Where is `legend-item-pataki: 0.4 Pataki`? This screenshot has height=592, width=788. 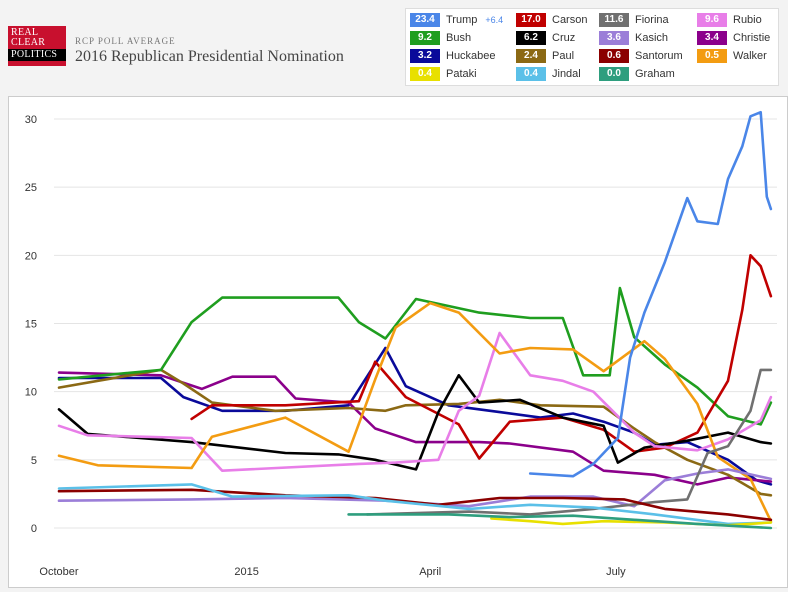 legend-item-pataki: 0.4 Pataki is located at coordinates (443, 74).